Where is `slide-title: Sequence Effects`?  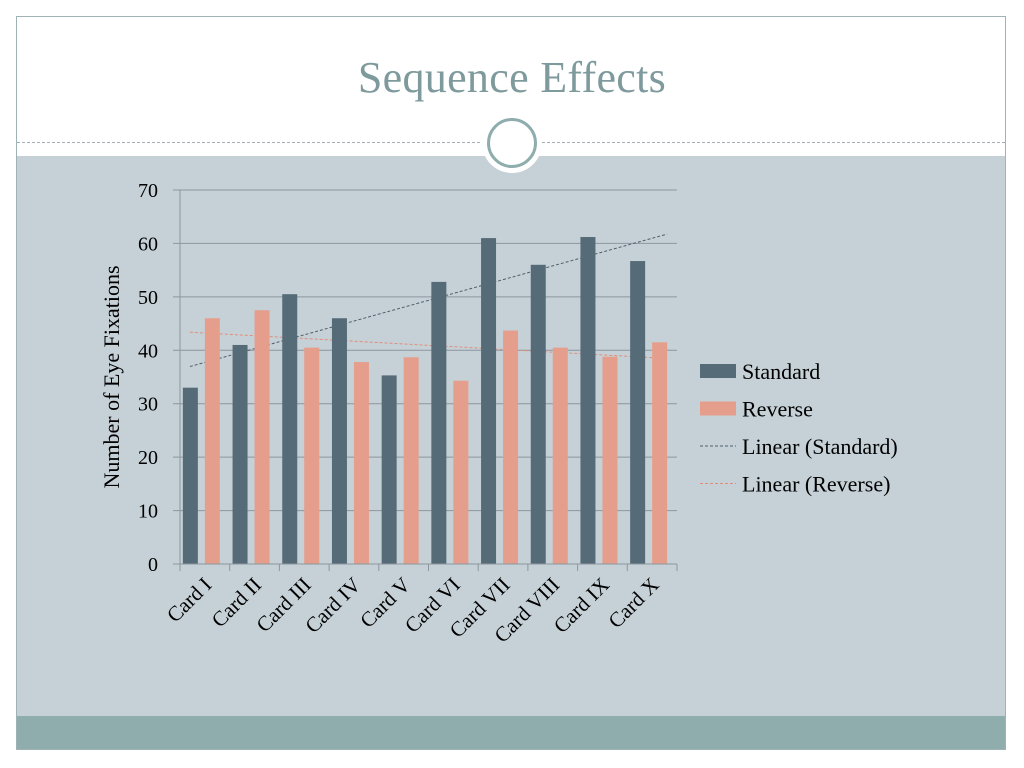
slide-title: Sequence Effects is located at coordinates (512, 77).